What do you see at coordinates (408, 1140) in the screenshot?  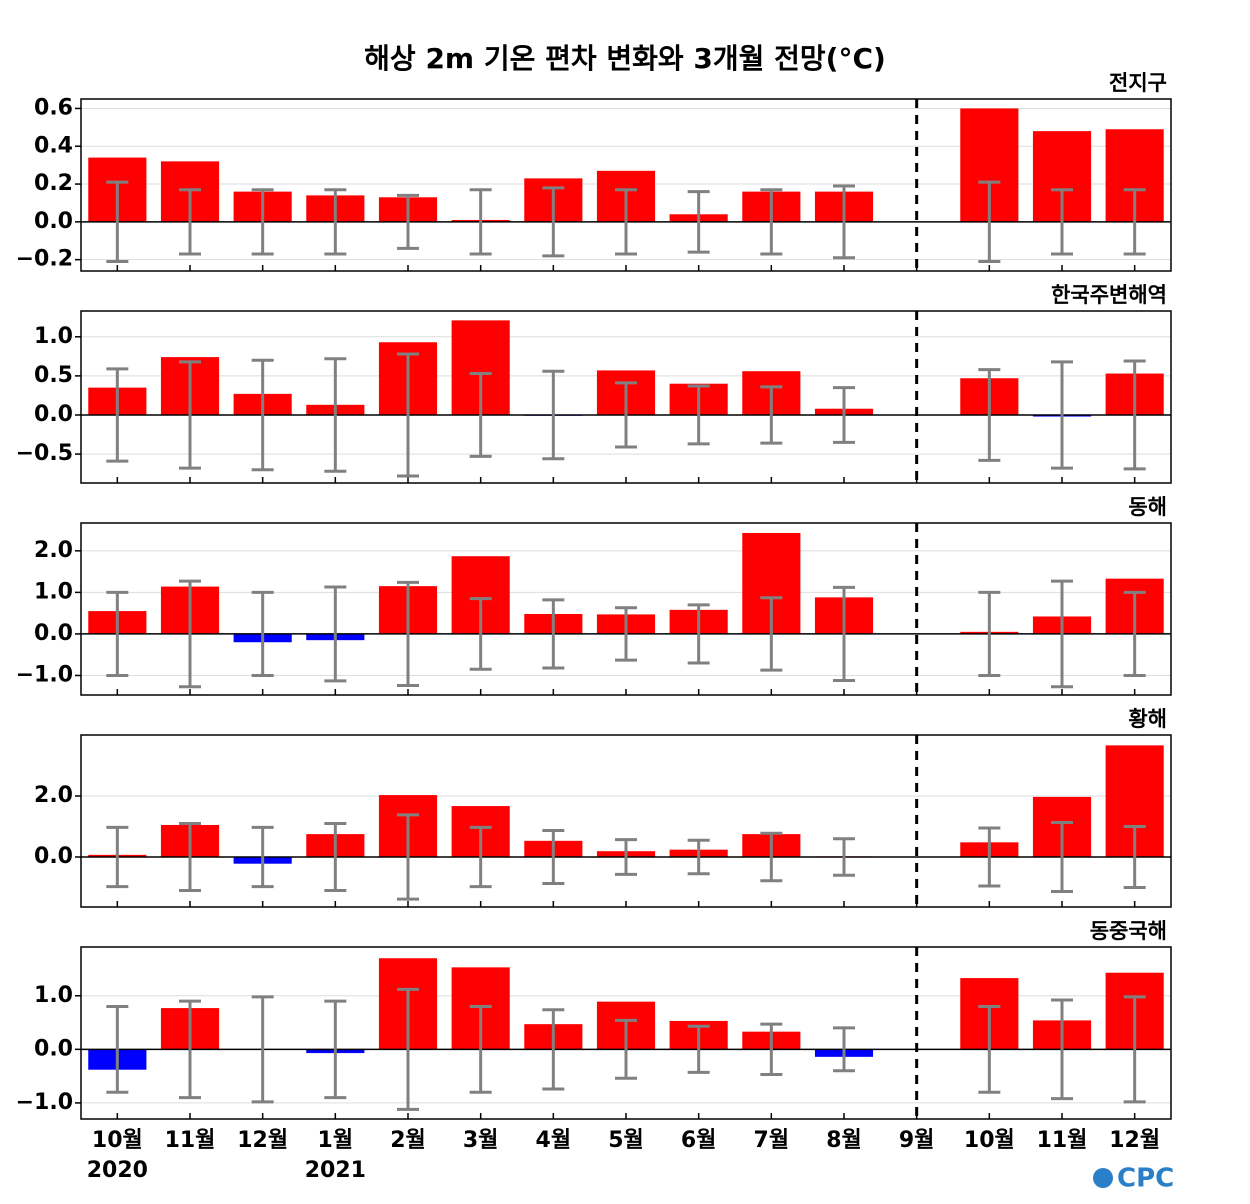 I see `x-tick-label: 2월` at bounding box center [408, 1140].